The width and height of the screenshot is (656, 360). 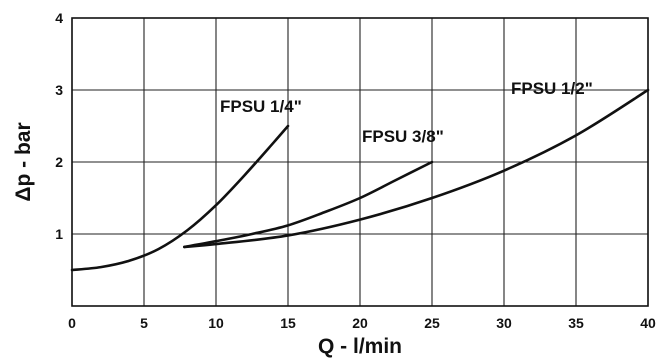 I want to click on x-tick-label: 0, so click(x=72, y=323).